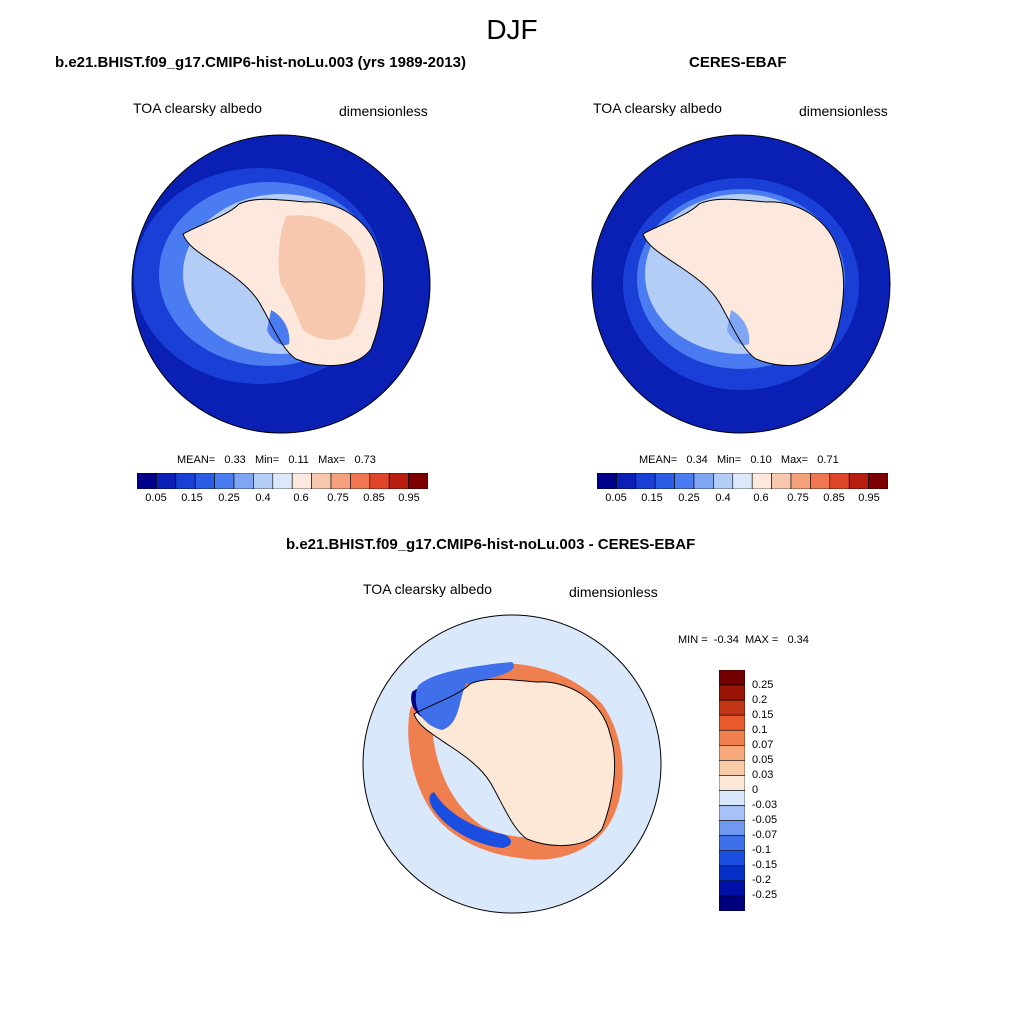 The image size is (1024, 1024). I want to click on panel2-cb-tick: 0.75, so click(798, 498).